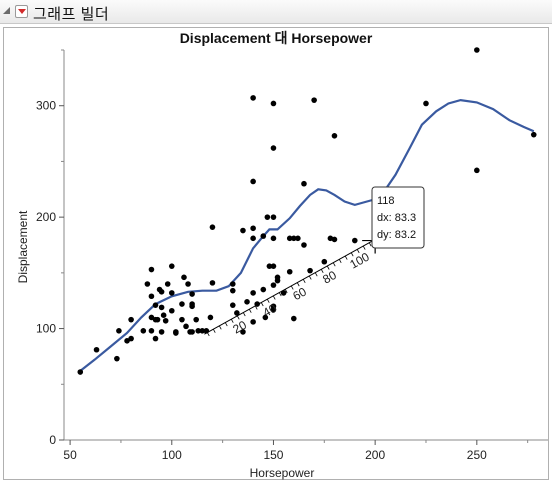 The width and height of the screenshot is (552, 483). What do you see at coordinates (299, 293) in the screenshot?
I see `measure-scale-label: 60` at bounding box center [299, 293].